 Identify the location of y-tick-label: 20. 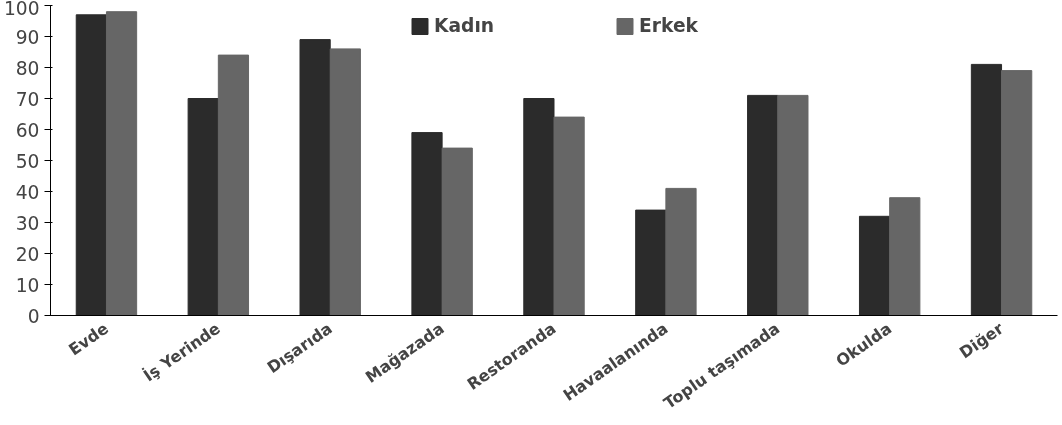
(27, 254).